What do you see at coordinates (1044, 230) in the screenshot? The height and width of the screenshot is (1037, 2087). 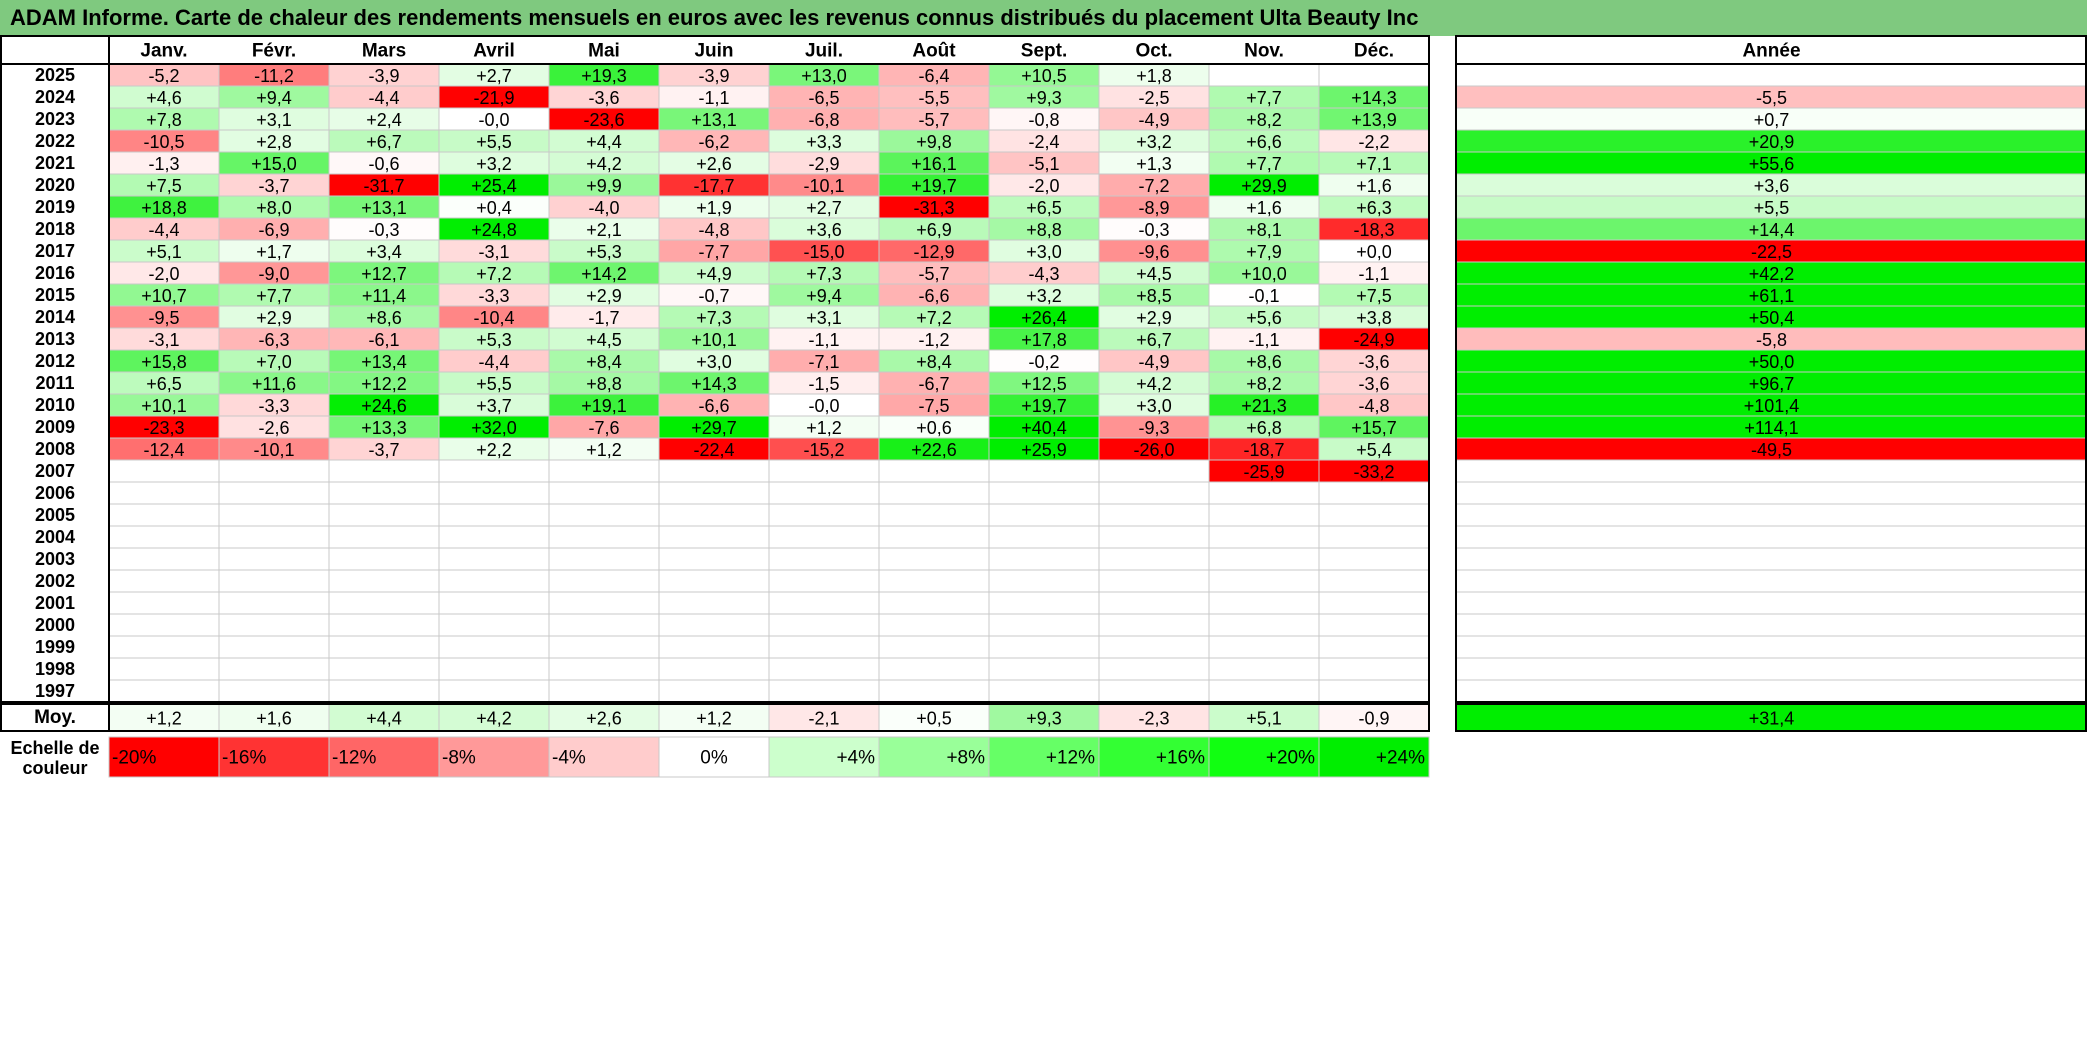 I see `heat-cell-value: +8,8` at bounding box center [1044, 230].